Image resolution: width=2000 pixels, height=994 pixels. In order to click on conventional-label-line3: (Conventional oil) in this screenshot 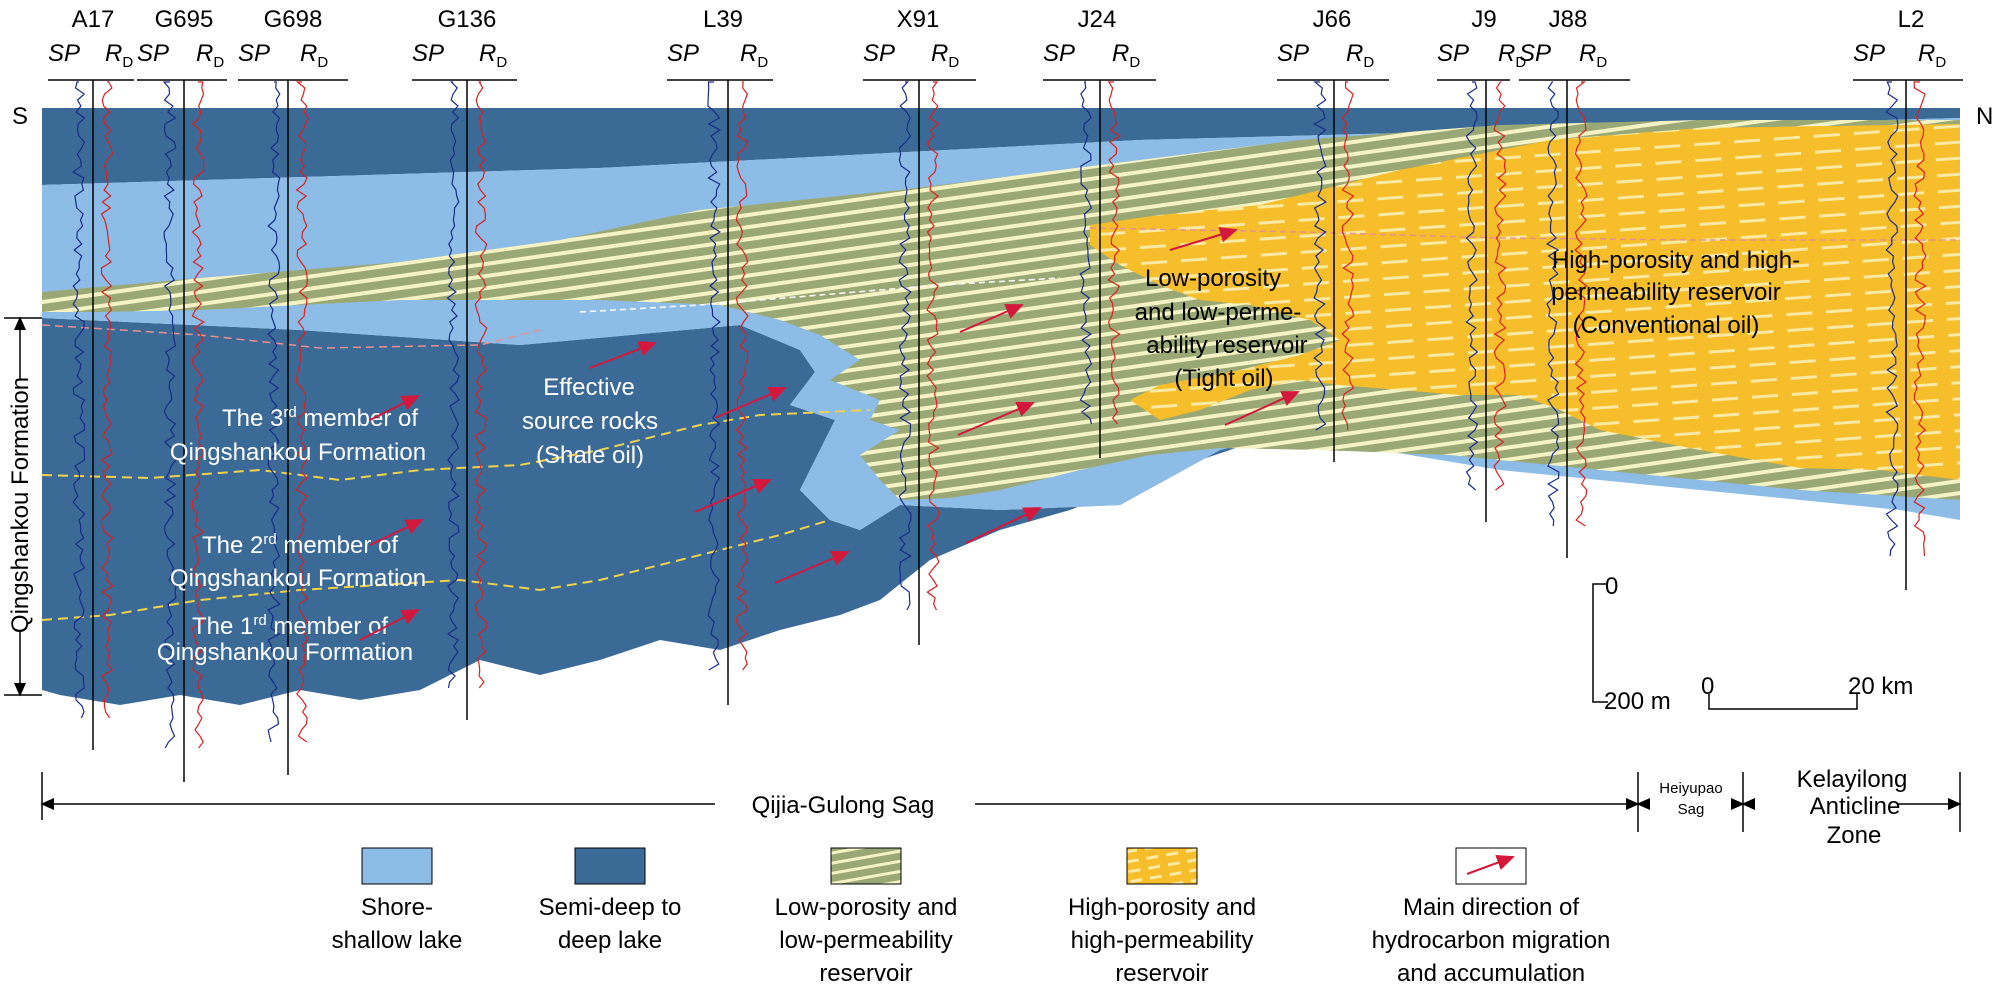, I will do `click(1666, 325)`.